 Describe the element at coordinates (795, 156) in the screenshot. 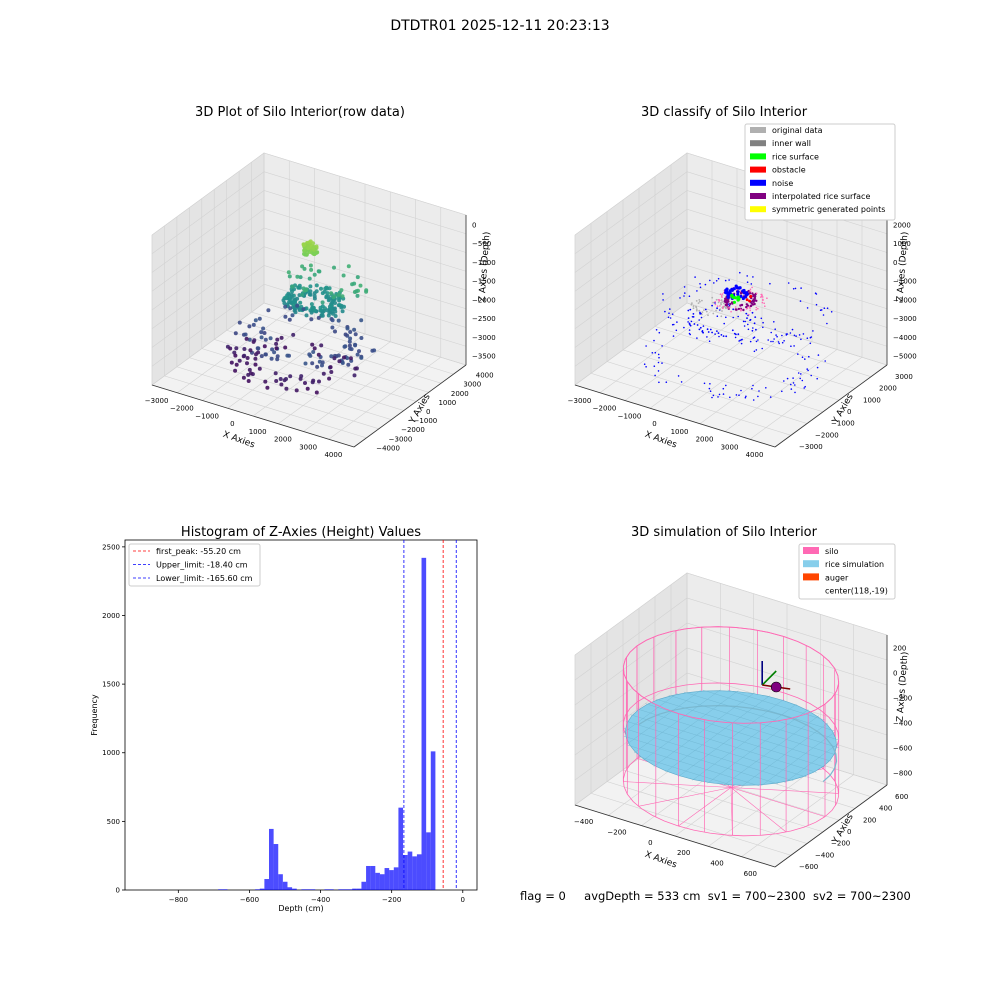

I see `legend-label: rice surface` at that location.